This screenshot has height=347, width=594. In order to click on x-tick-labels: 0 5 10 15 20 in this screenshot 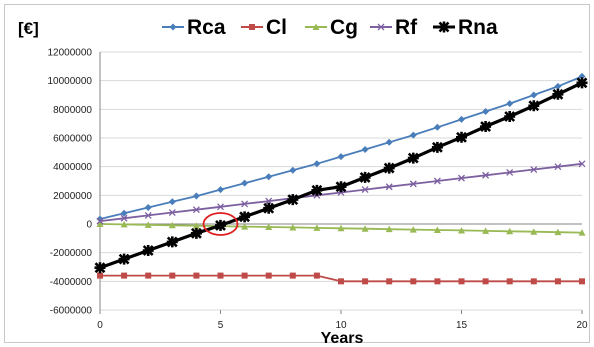, I will do `click(342, 325)`.